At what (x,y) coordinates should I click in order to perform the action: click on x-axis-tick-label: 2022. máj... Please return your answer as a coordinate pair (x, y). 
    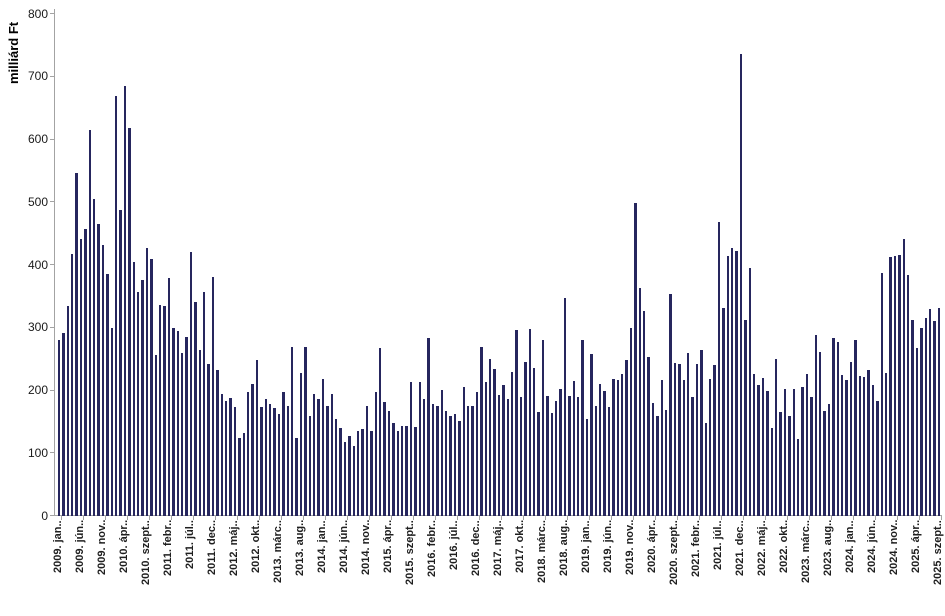
    Looking at the image, I should click on (762, 548).